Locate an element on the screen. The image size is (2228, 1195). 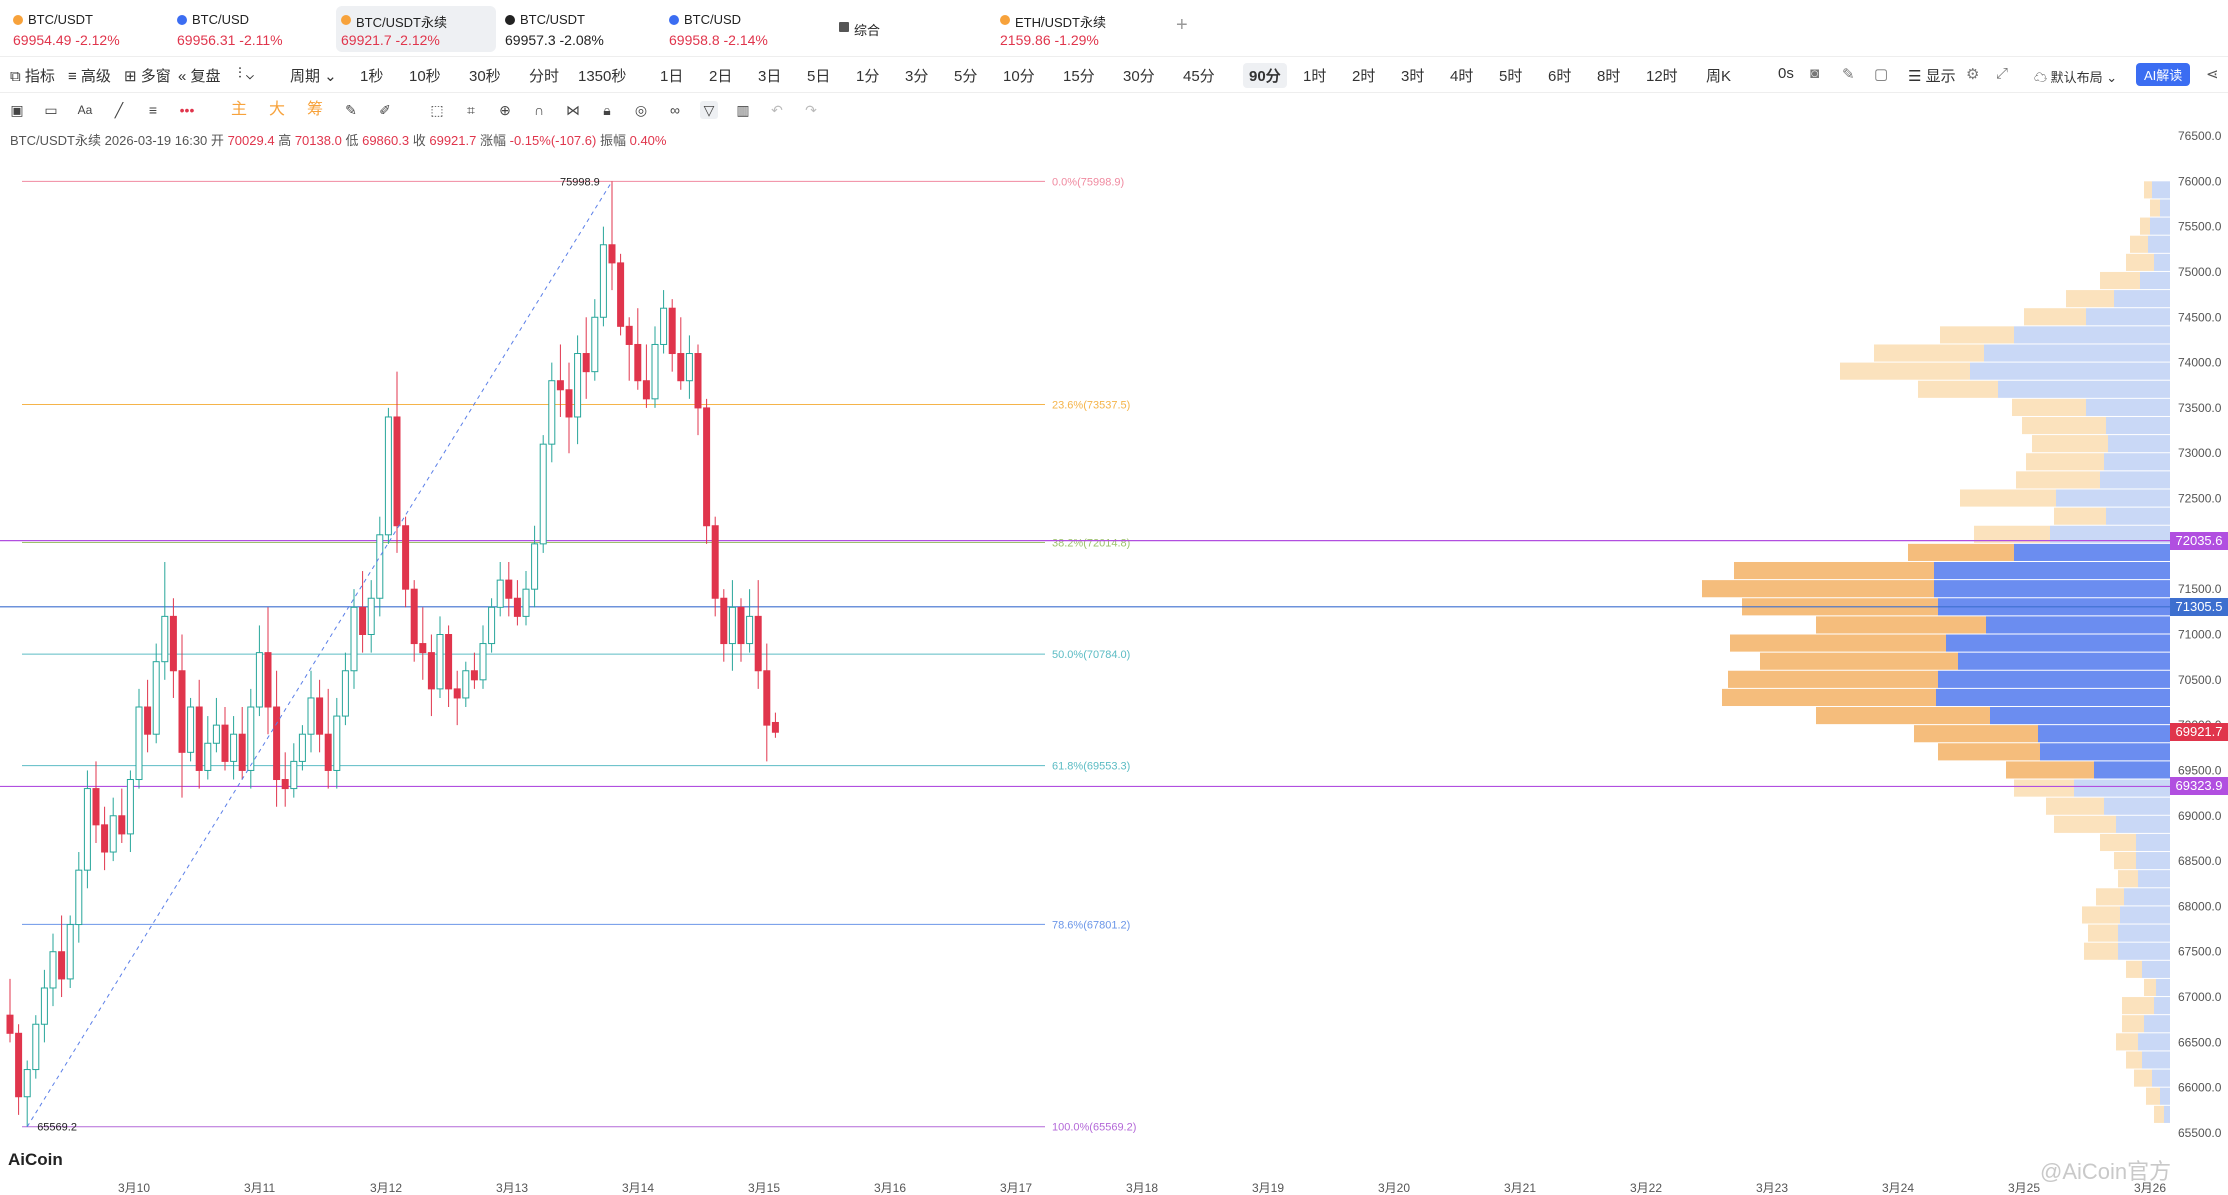
rectangle-icon: ▭ is located at coordinates (51, 110).